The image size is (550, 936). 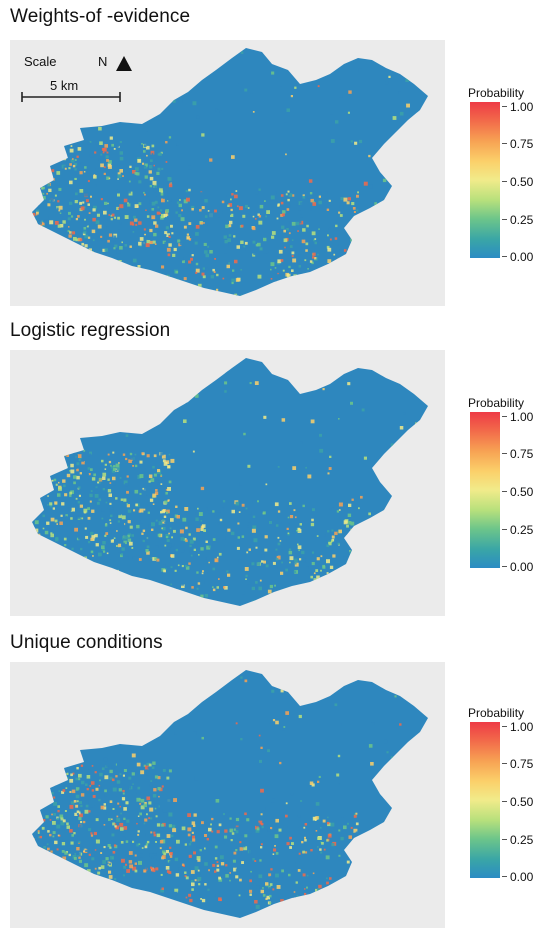 What do you see at coordinates (71, 97) in the screenshot?
I see `scale-bar` at bounding box center [71, 97].